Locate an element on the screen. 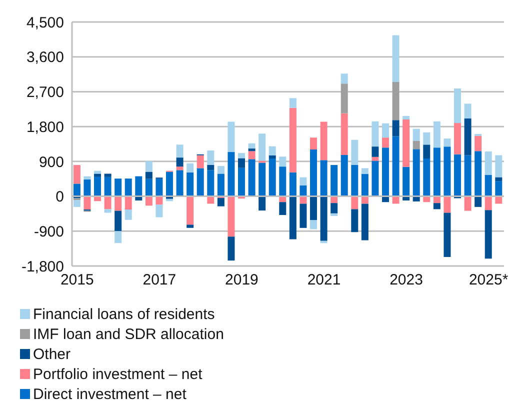 The height and width of the screenshot is (412, 518). x-tick-label: 2023 is located at coordinates (406, 280).